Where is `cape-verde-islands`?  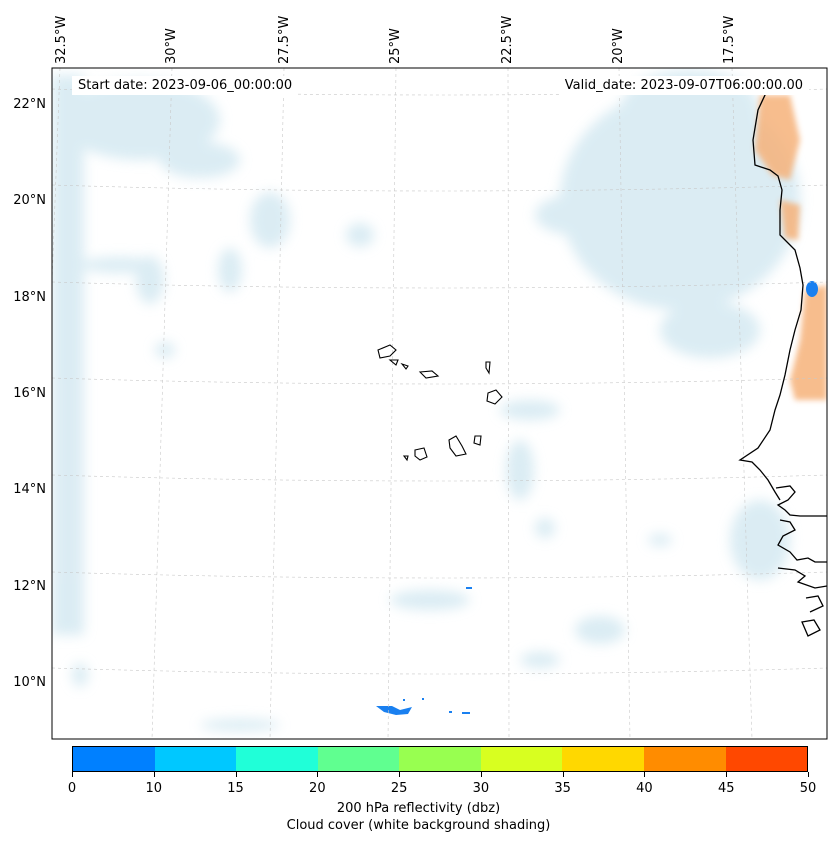 cape-verde-islands is located at coordinates (440, 403).